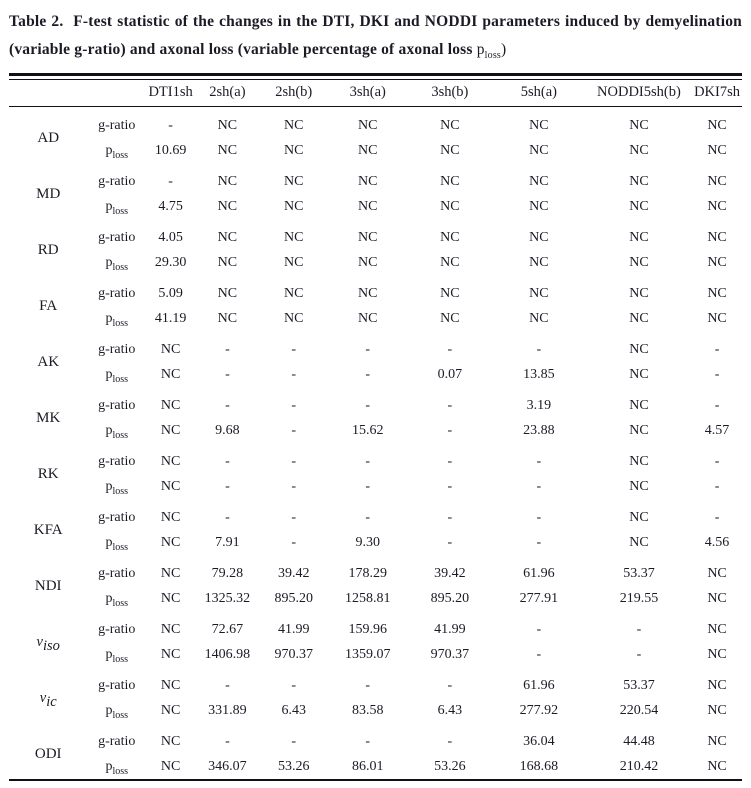 This screenshot has height=788, width=751. Describe the element at coordinates (375, 126) in the screenshot. I see `table-row: AD g-ratio - NC NC NC NC NC NC NC` at that location.